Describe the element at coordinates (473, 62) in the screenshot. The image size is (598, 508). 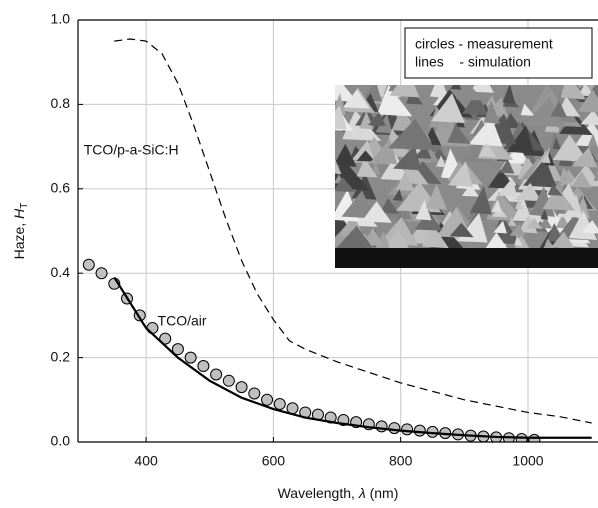
I see `legend-text: lines - simulation` at that location.